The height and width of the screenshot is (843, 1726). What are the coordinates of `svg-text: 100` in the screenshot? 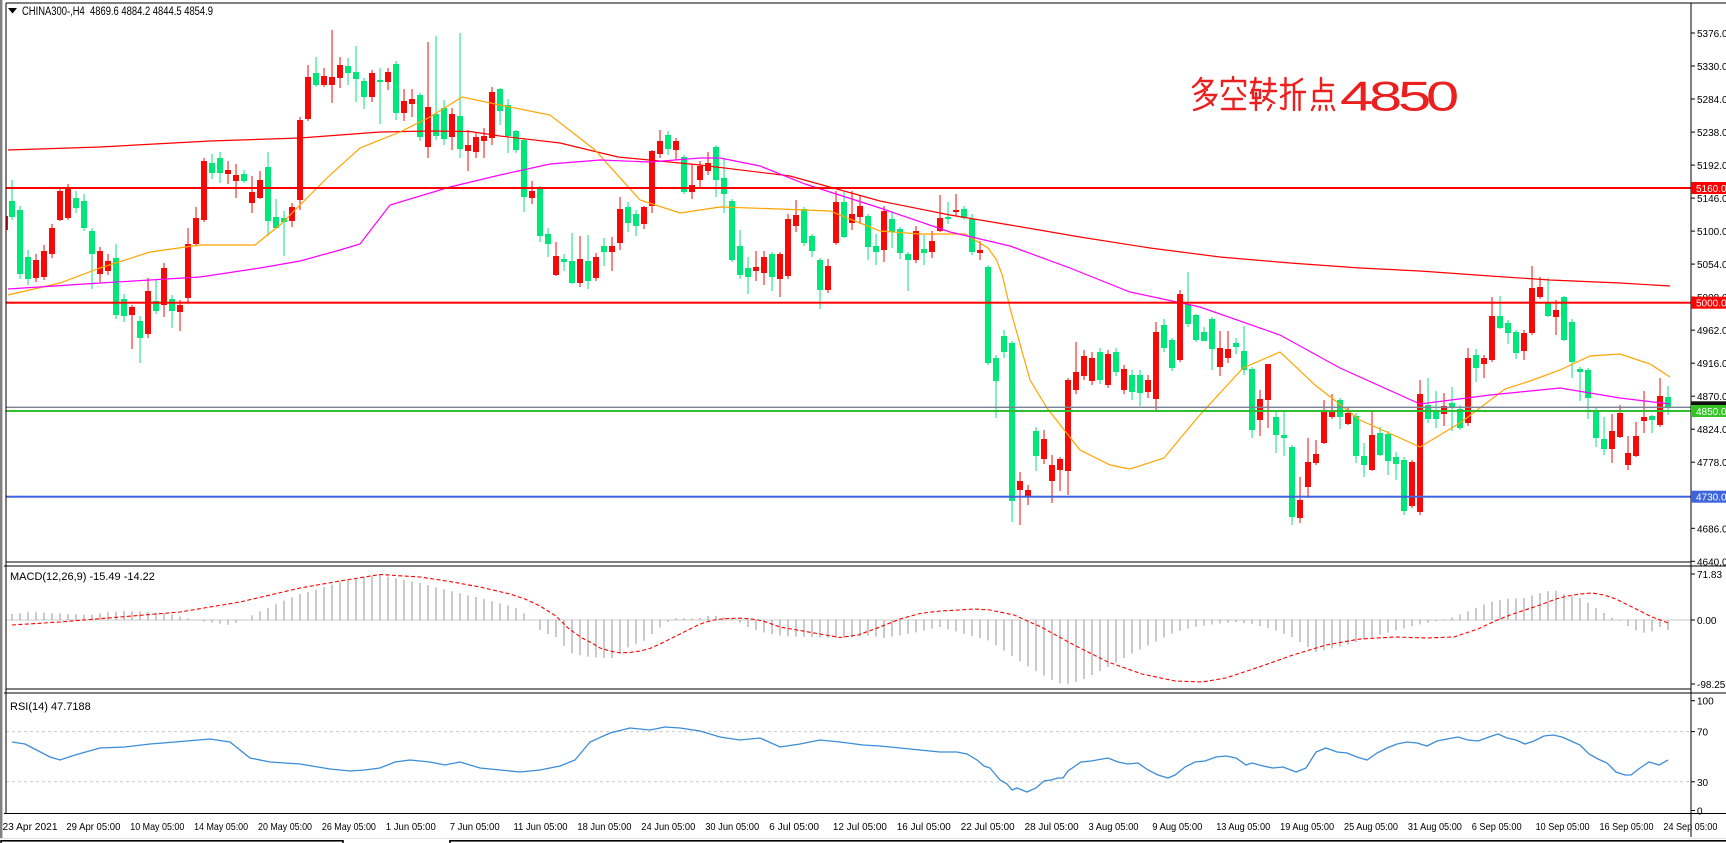 It's located at (1705, 702).